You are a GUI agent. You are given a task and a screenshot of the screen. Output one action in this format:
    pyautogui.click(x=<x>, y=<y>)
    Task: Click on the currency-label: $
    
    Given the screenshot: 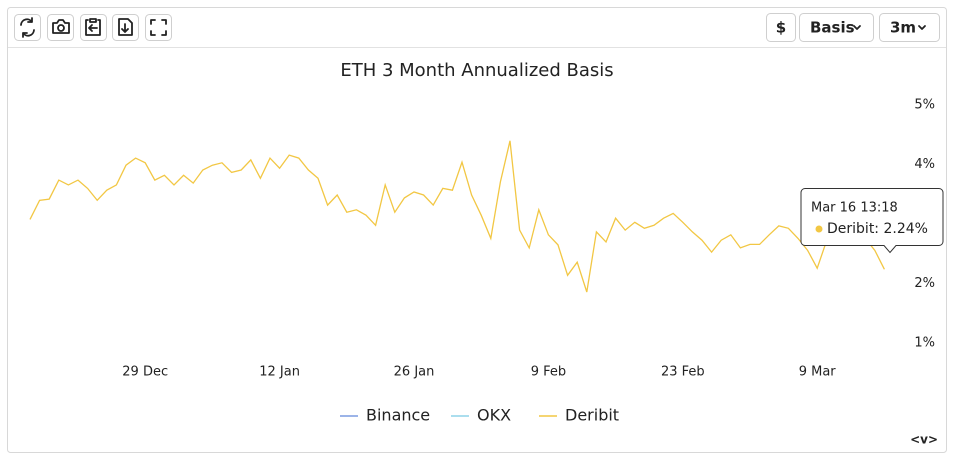 What is the action you would take?
    pyautogui.click(x=781, y=28)
    